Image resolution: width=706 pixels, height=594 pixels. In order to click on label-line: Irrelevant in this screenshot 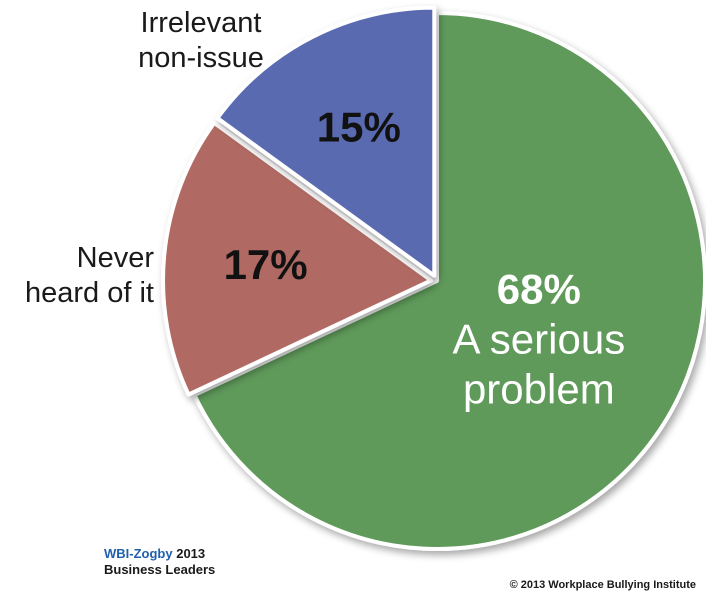, I will do `click(201, 23)`.